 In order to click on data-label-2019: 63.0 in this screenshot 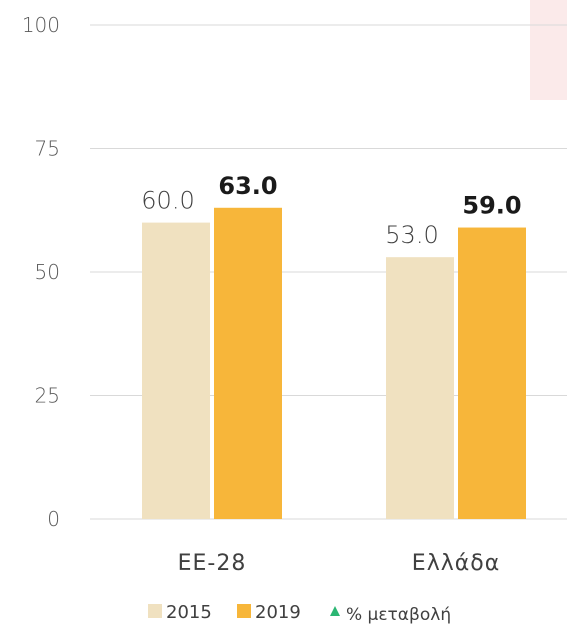, I will do `click(247, 186)`.